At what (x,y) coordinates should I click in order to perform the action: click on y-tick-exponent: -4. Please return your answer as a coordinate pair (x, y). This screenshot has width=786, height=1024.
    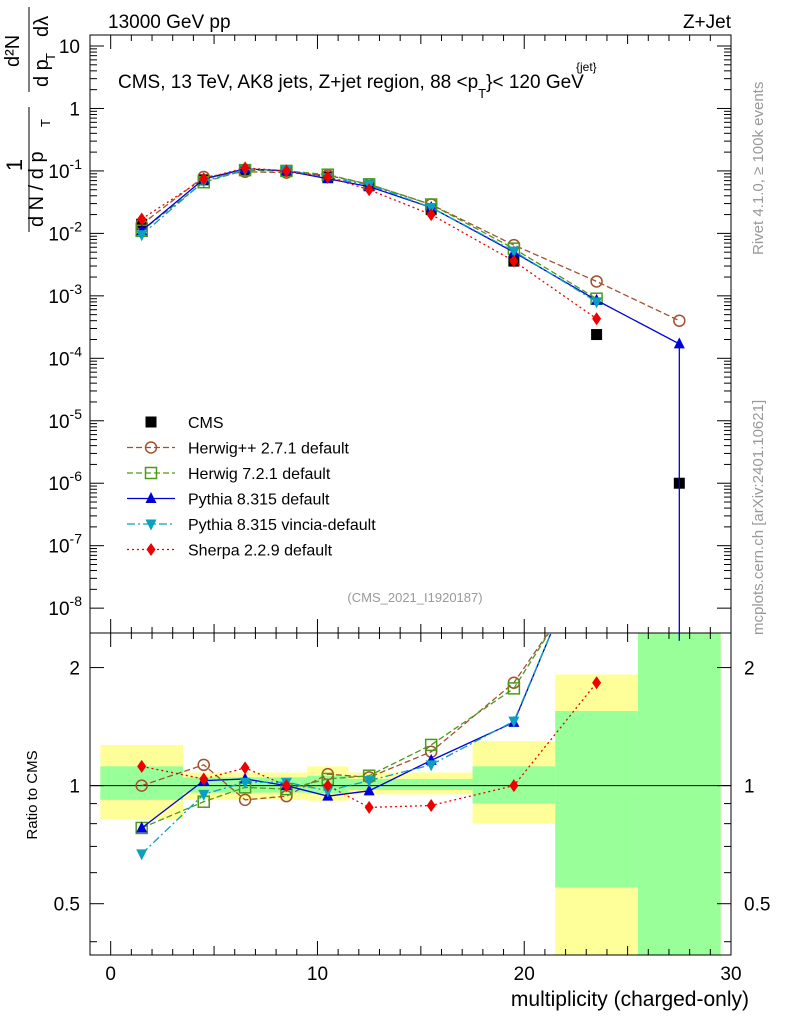
    Looking at the image, I should click on (76, 351).